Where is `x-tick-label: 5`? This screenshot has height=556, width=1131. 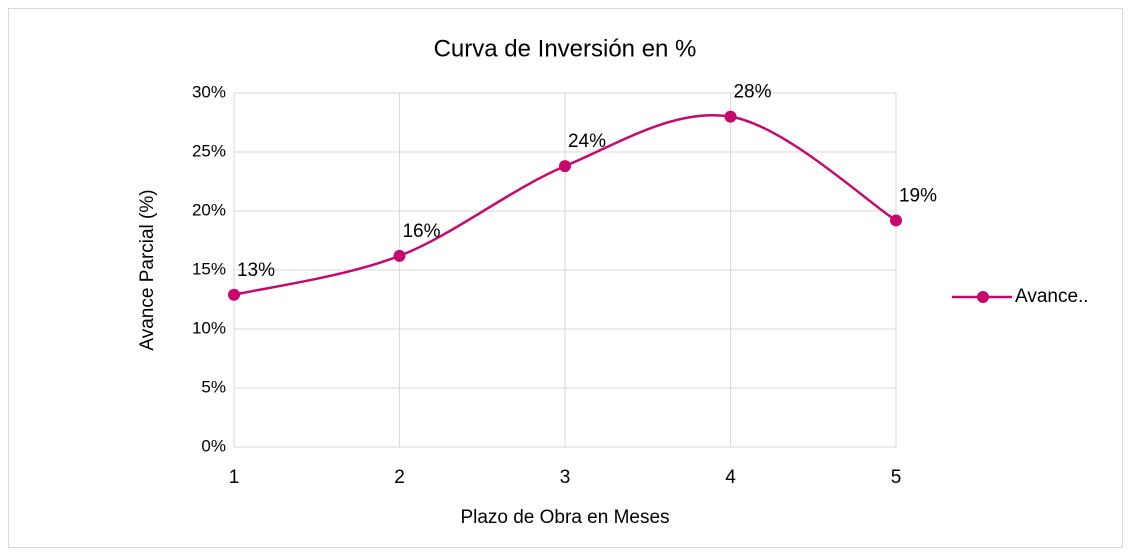 x-tick-label: 5 is located at coordinates (896, 477).